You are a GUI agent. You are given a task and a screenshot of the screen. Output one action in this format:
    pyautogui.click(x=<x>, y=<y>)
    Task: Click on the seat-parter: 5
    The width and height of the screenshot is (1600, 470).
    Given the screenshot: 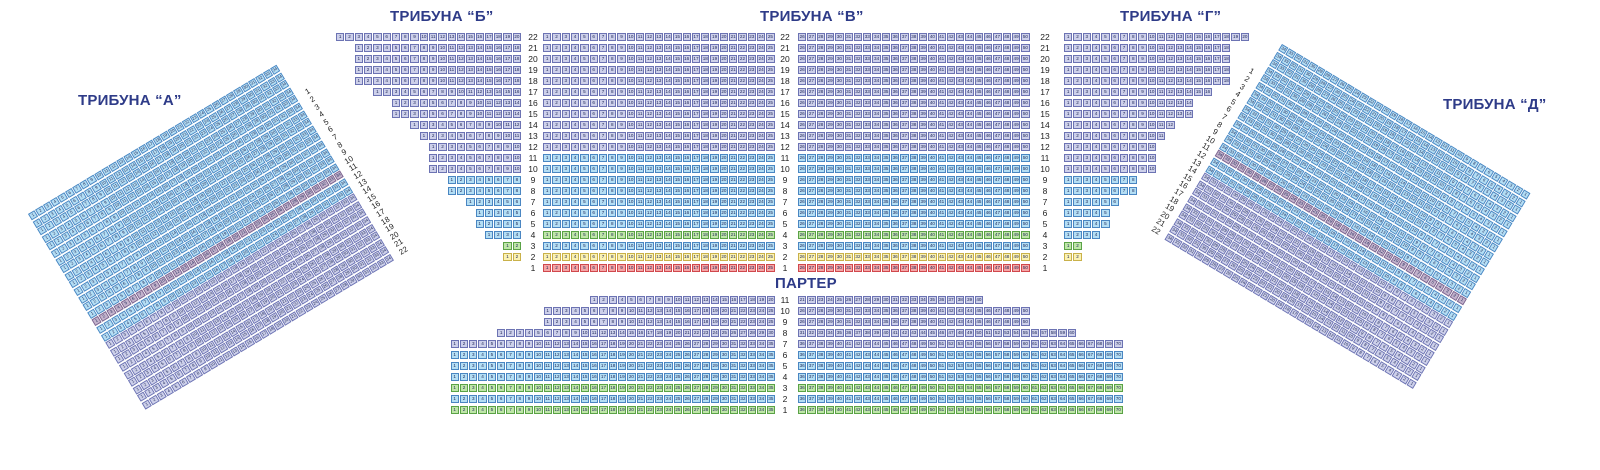 What is the action you would take?
    pyautogui.click(x=492, y=355)
    